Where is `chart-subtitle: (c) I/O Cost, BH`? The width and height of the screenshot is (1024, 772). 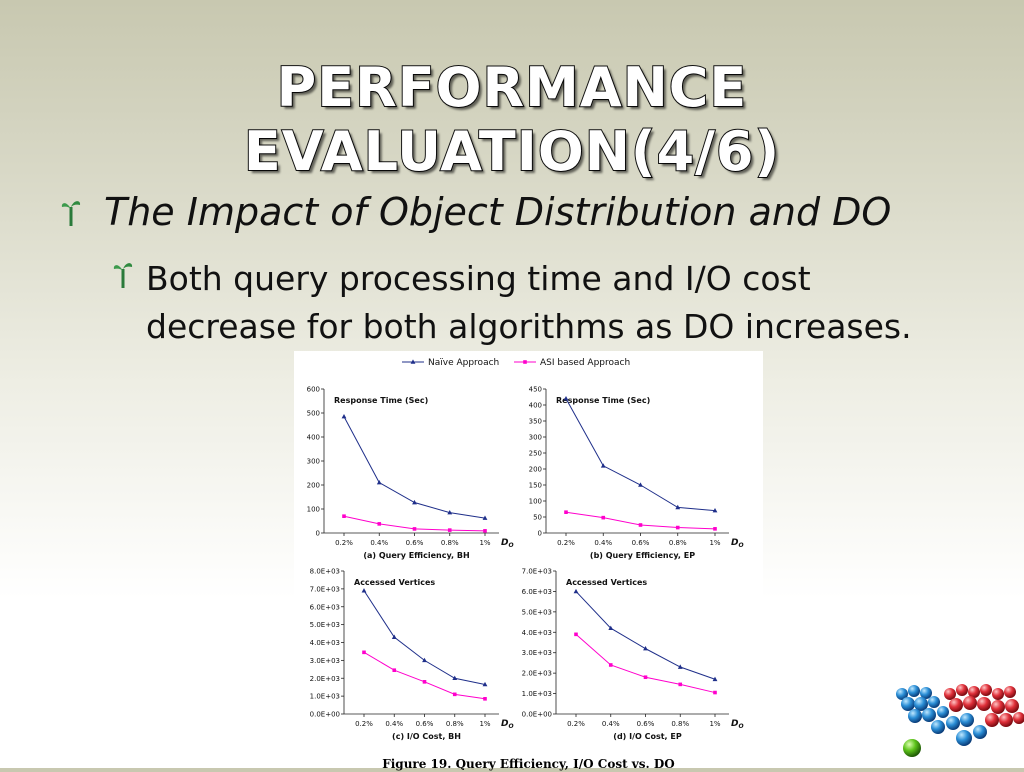 chart-subtitle: (c) I/O Cost, BH is located at coordinates (426, 736).